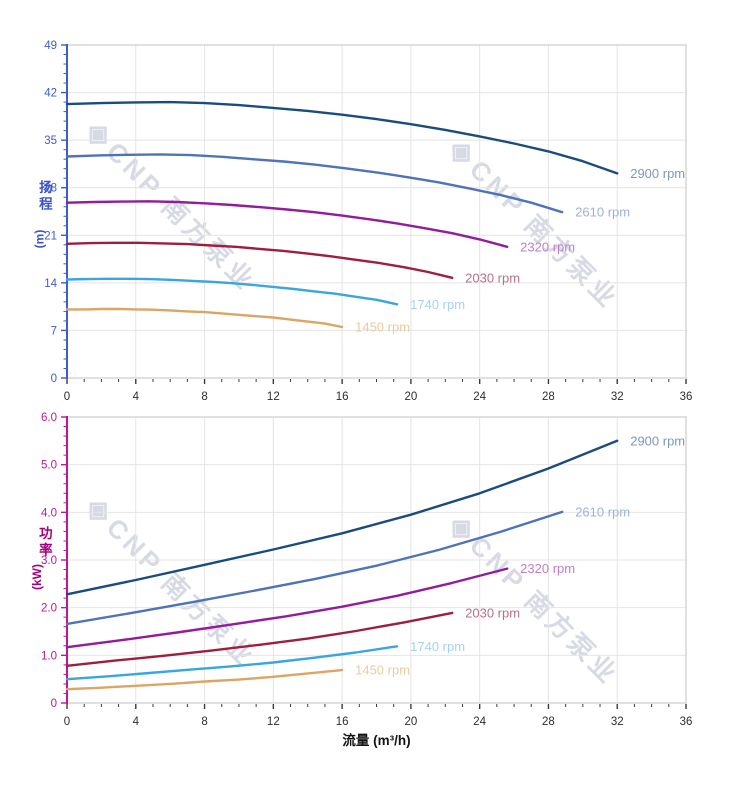 The height and width of the screenshot is (797, 752). I want to click on flow-axis-title: 流量 (m³/h), so click(376, 740).